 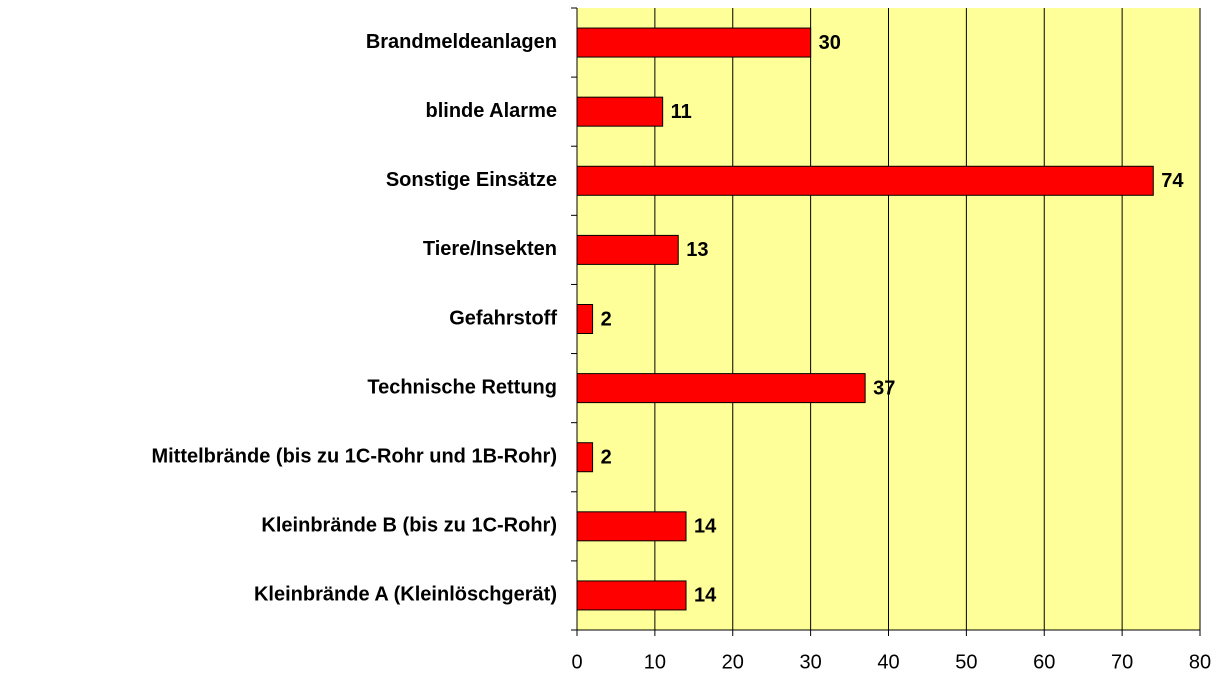 I want to click on x-tick-label: 60, so click(x=1044, y=662).